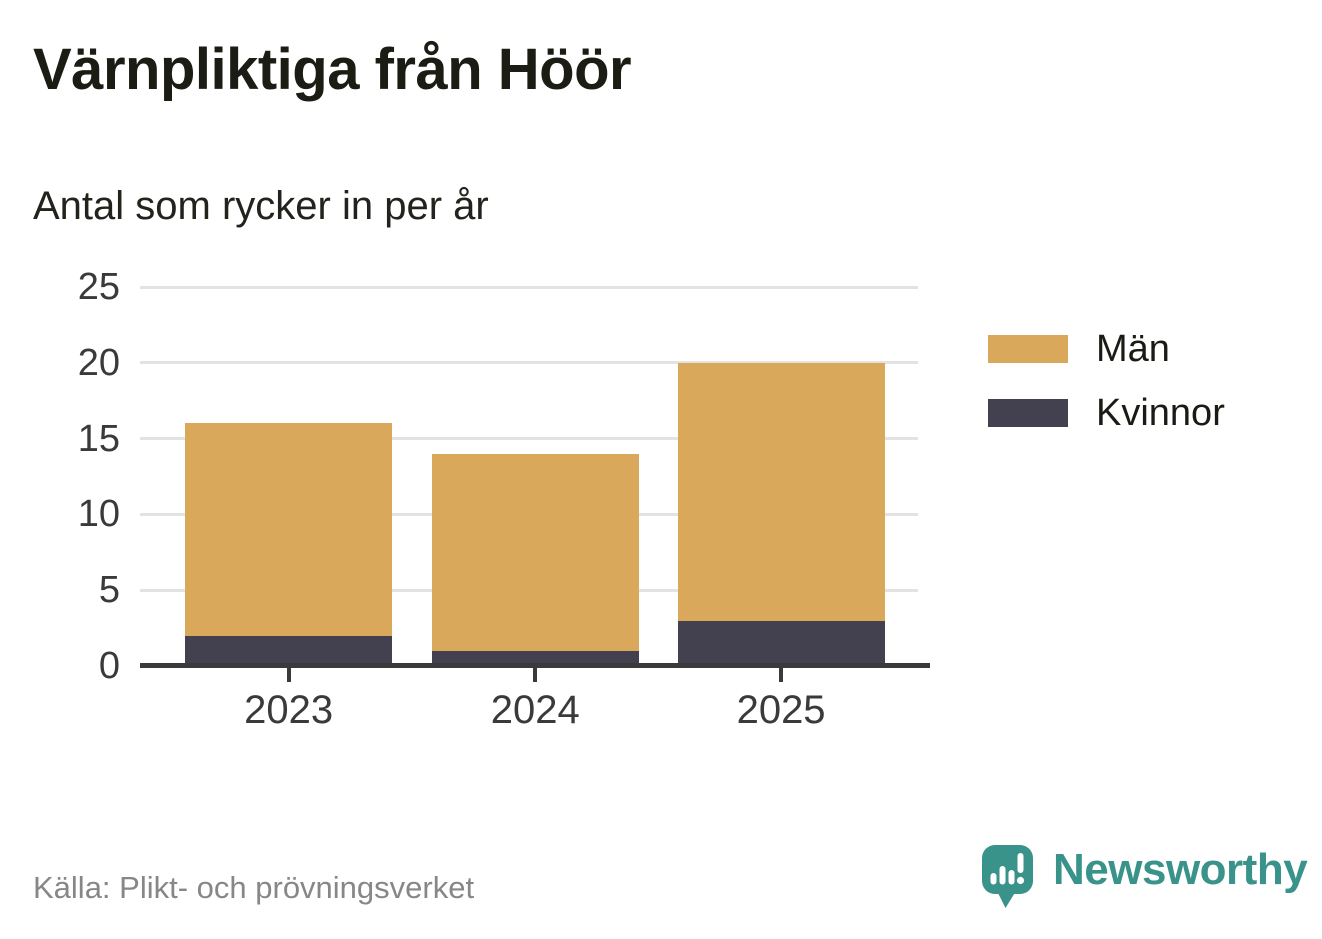  What do you see at coordinates (288, 675) in the screenshot?
I see `x-axis-tick-2023` at bounding box center [288, 675].